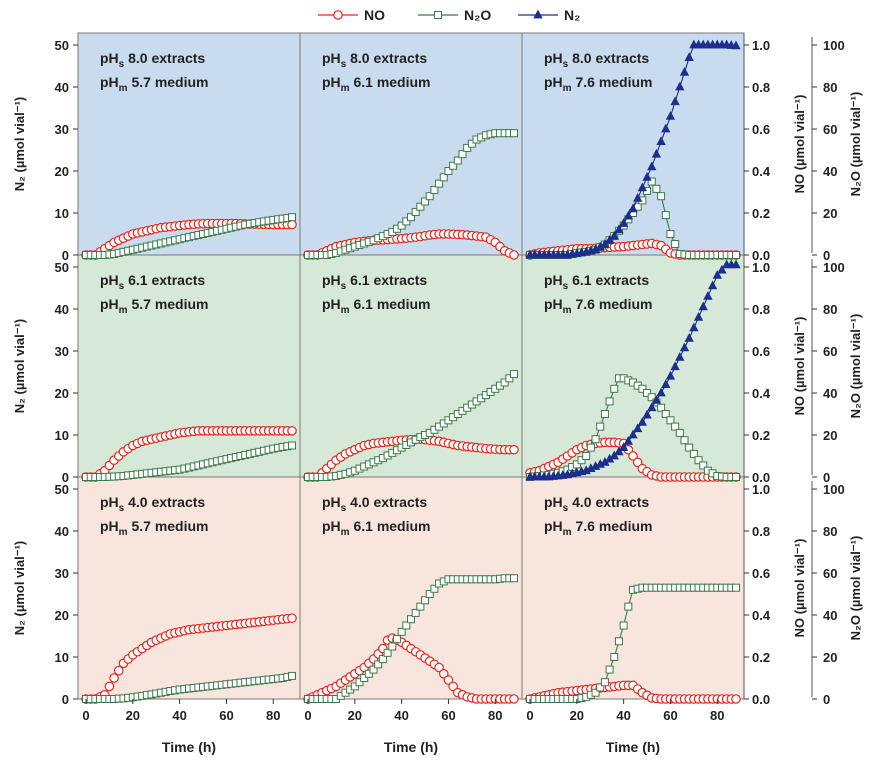 Image resolution: width=870 pixels, height=764 pixels. What do you see at coordinates (596, 504) in the screenshot?
I see `panel-label-extract: pHs 4.0 extracts` at bounding box center [596, 504].